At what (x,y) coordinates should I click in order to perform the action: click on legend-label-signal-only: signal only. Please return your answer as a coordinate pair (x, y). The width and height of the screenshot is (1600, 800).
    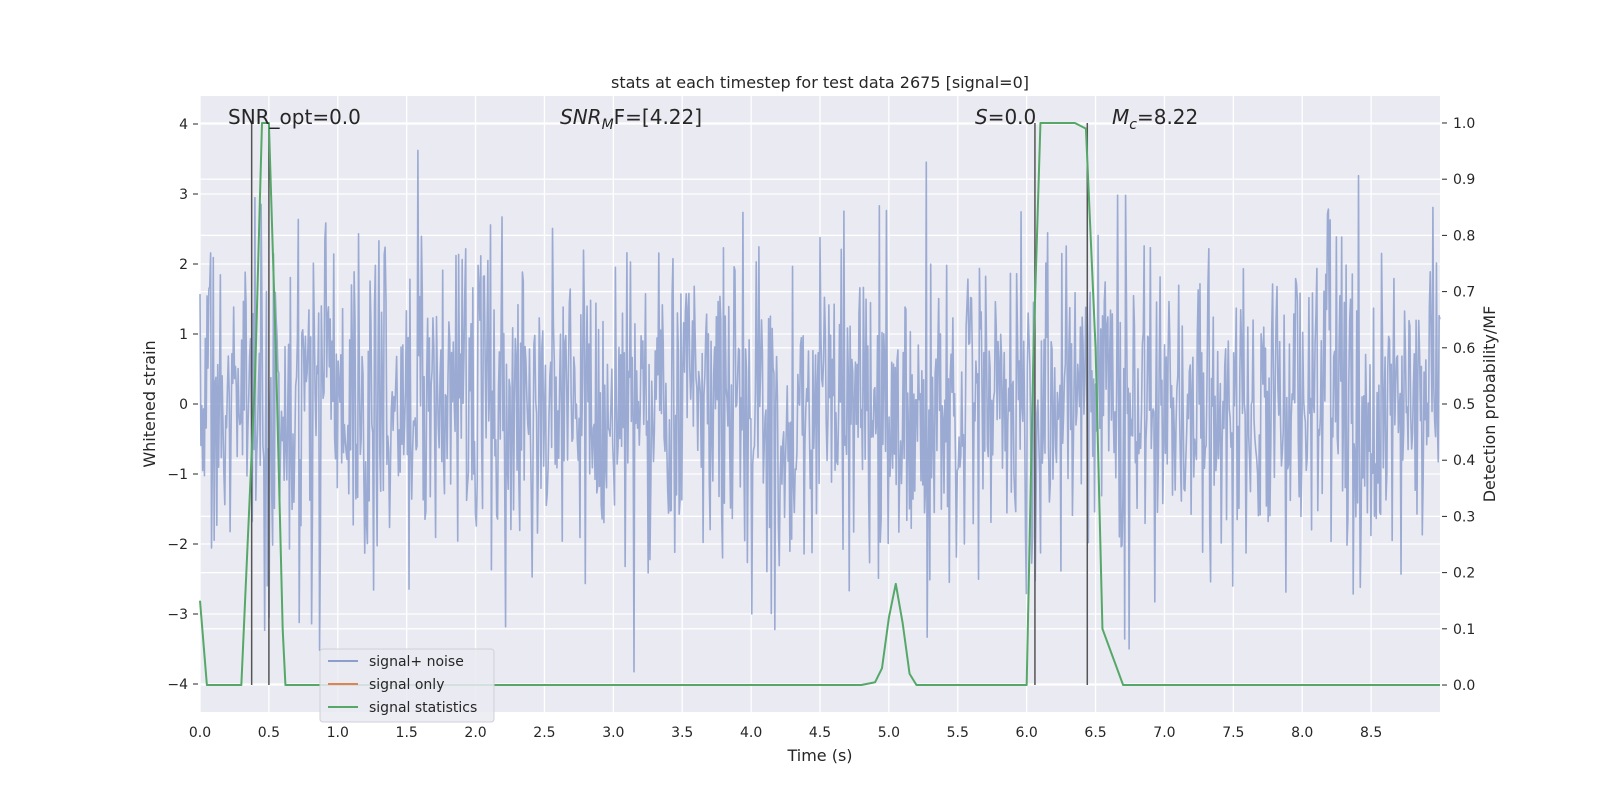
    Looking at the image, I should click on (406, 685).